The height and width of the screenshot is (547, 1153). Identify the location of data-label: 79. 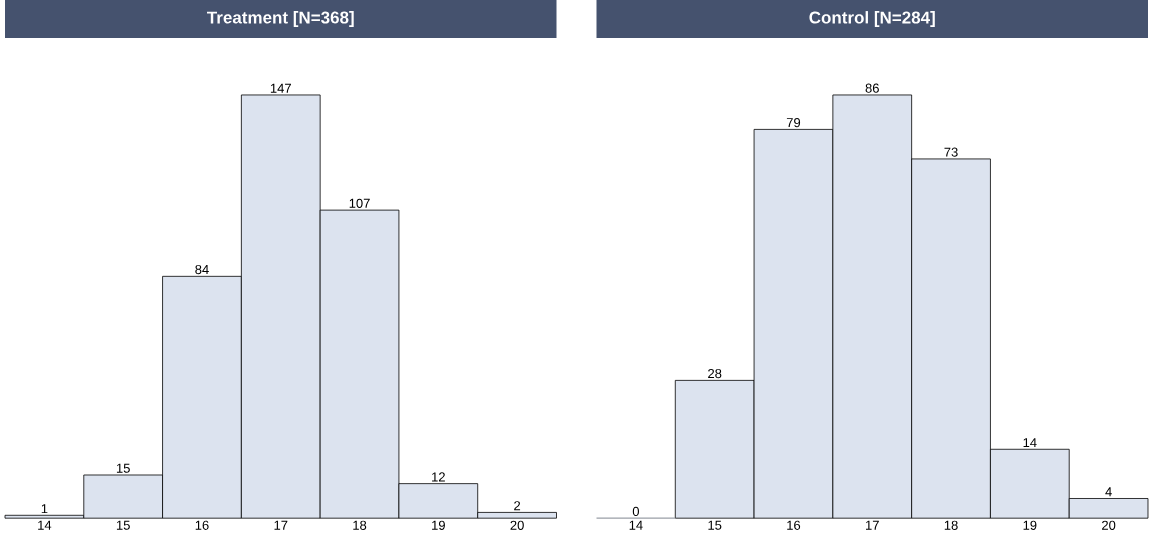
(793, 122).